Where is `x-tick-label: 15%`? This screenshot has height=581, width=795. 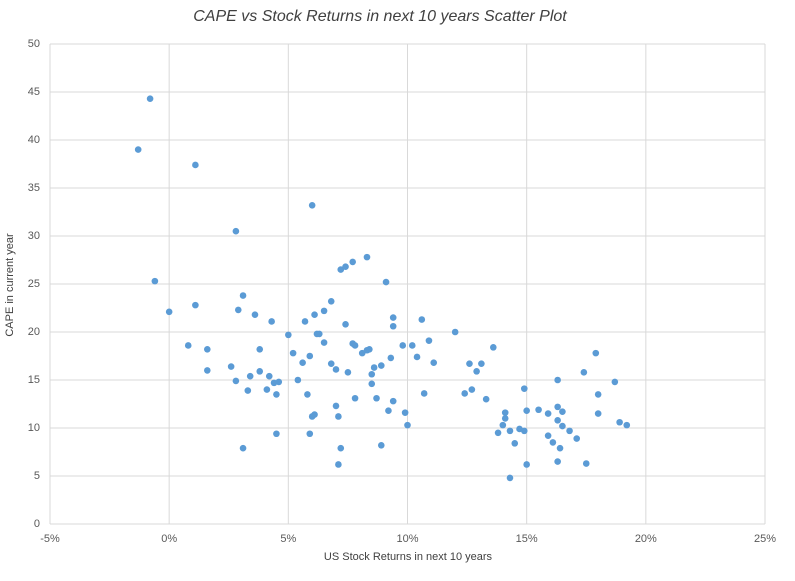
x-tick-label: 15% is located at coordinates (527, 539).